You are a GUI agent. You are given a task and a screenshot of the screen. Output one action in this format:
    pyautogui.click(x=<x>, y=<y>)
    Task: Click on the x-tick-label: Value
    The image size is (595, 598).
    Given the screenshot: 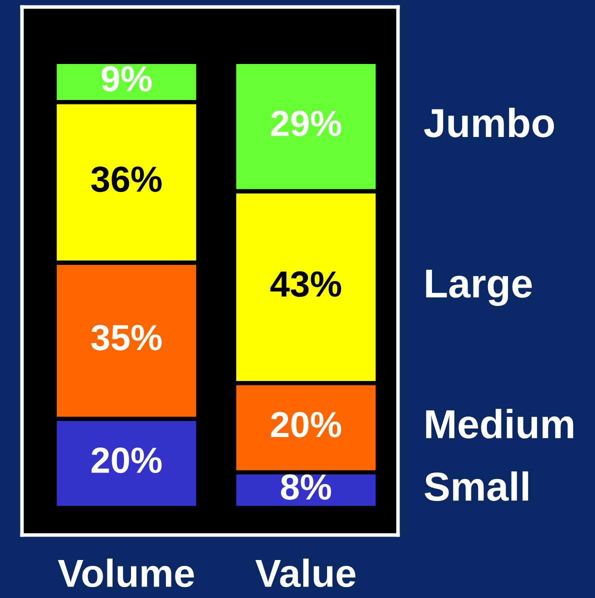 What is the action you would take?
    pyautogui.click(x=305, y=573)
    